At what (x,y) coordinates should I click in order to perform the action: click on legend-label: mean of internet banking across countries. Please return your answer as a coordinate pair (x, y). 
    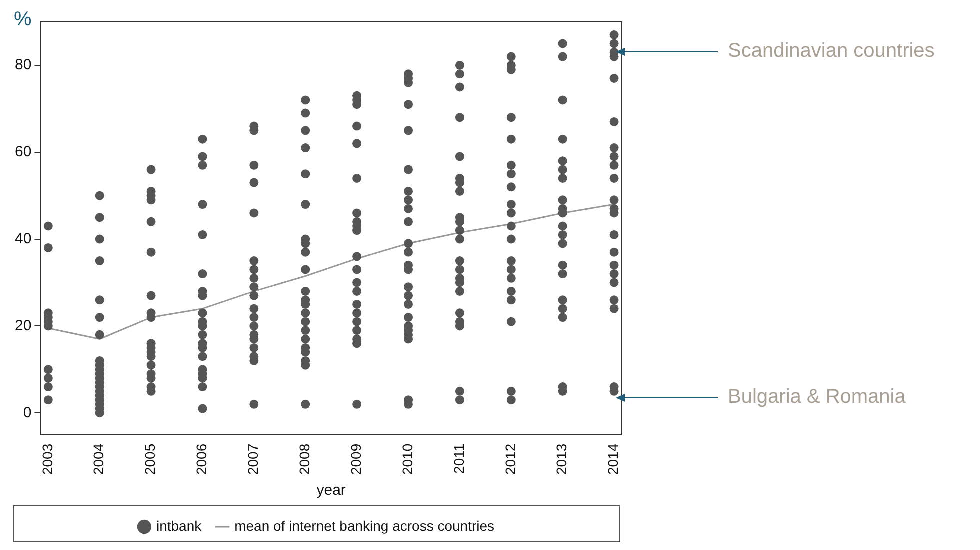
    Looking at the image, I should click on (364, 526).